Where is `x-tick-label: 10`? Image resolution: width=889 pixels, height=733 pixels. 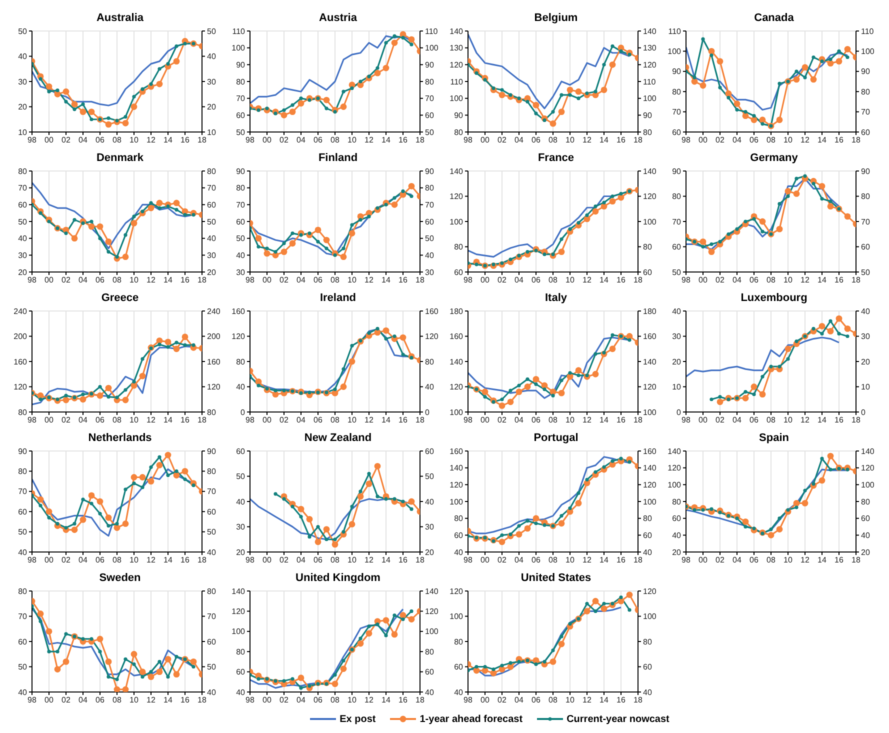
x-tick-label: 10 is located at coordinates (134, 560).